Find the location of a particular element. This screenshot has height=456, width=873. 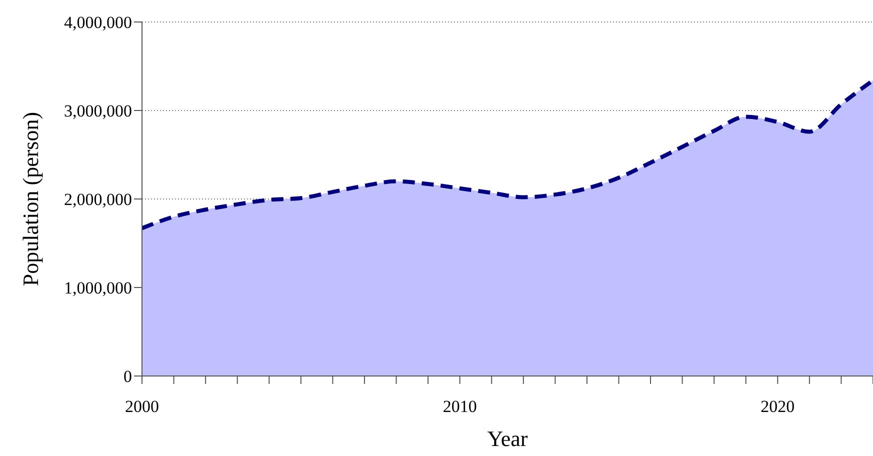

y-axis-title: Population (person) is located at coordinates (30, 199).